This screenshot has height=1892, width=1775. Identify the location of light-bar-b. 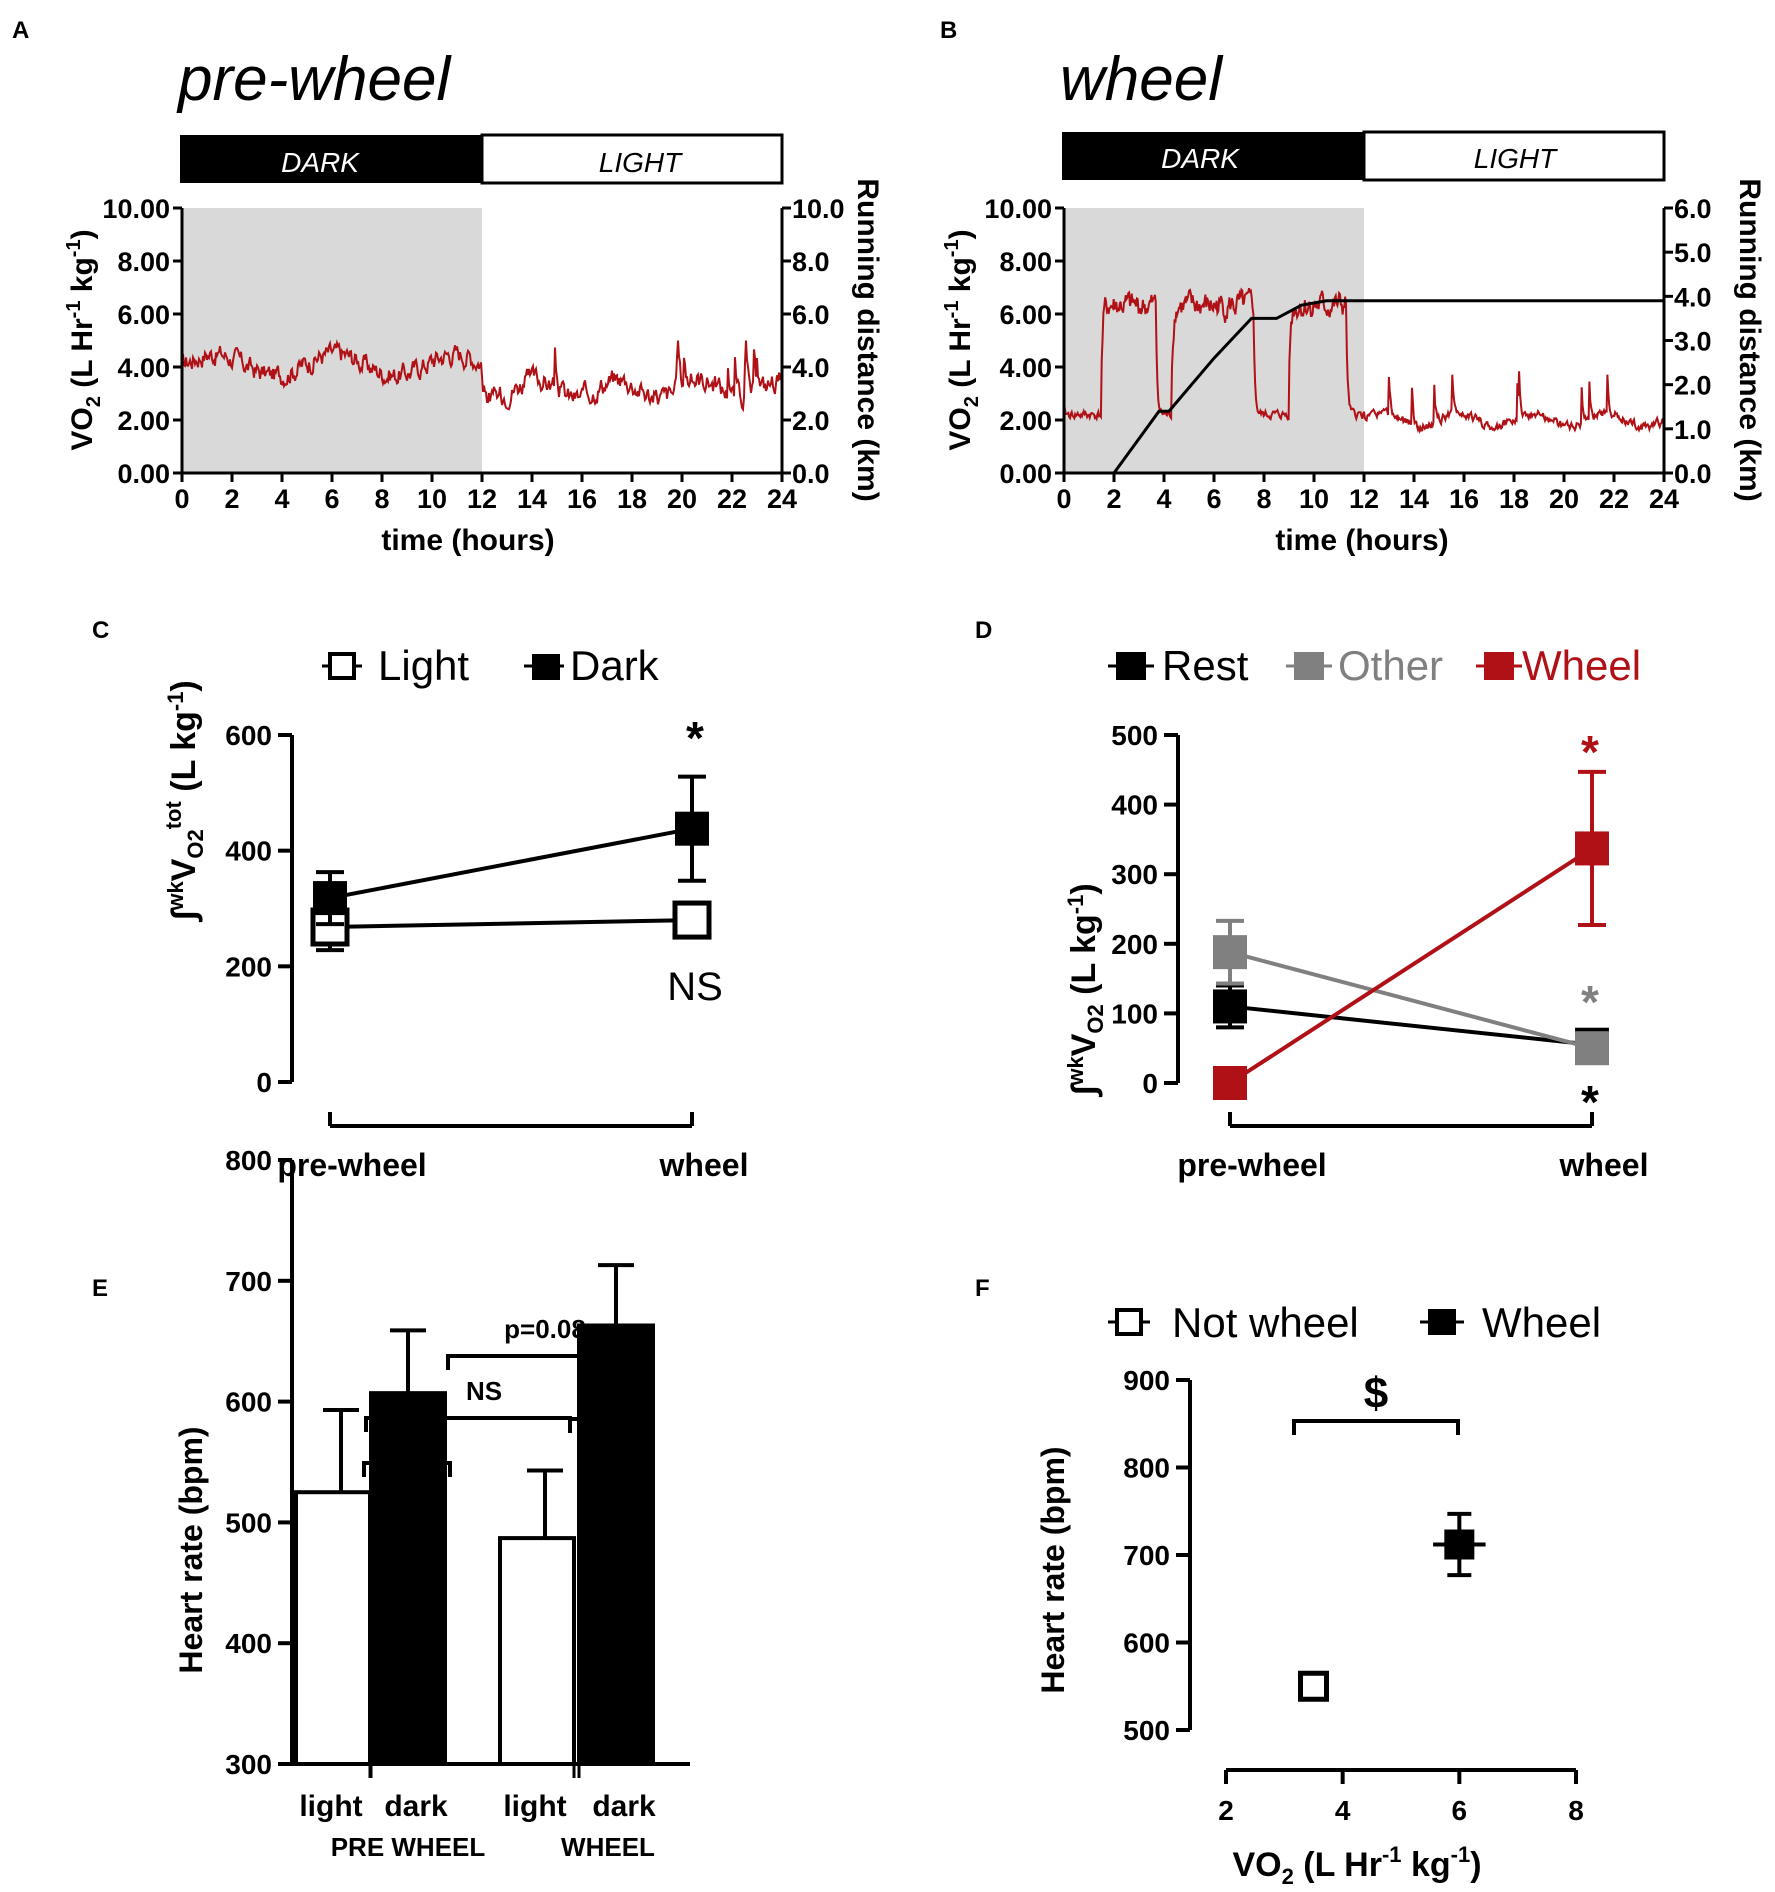
(1514, 156).